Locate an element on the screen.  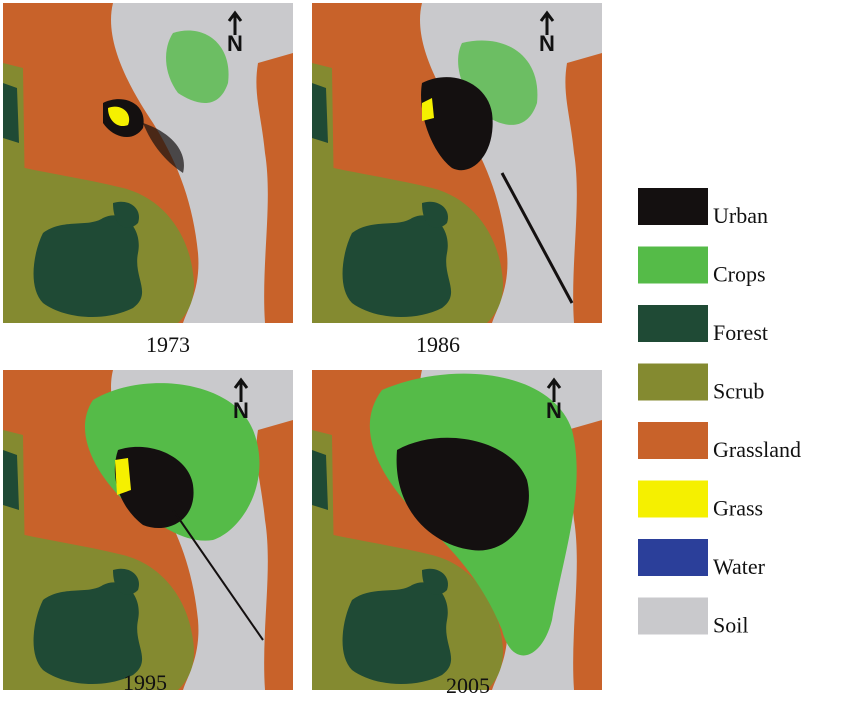
caption: 1973 is located at coordinates (168, 344).